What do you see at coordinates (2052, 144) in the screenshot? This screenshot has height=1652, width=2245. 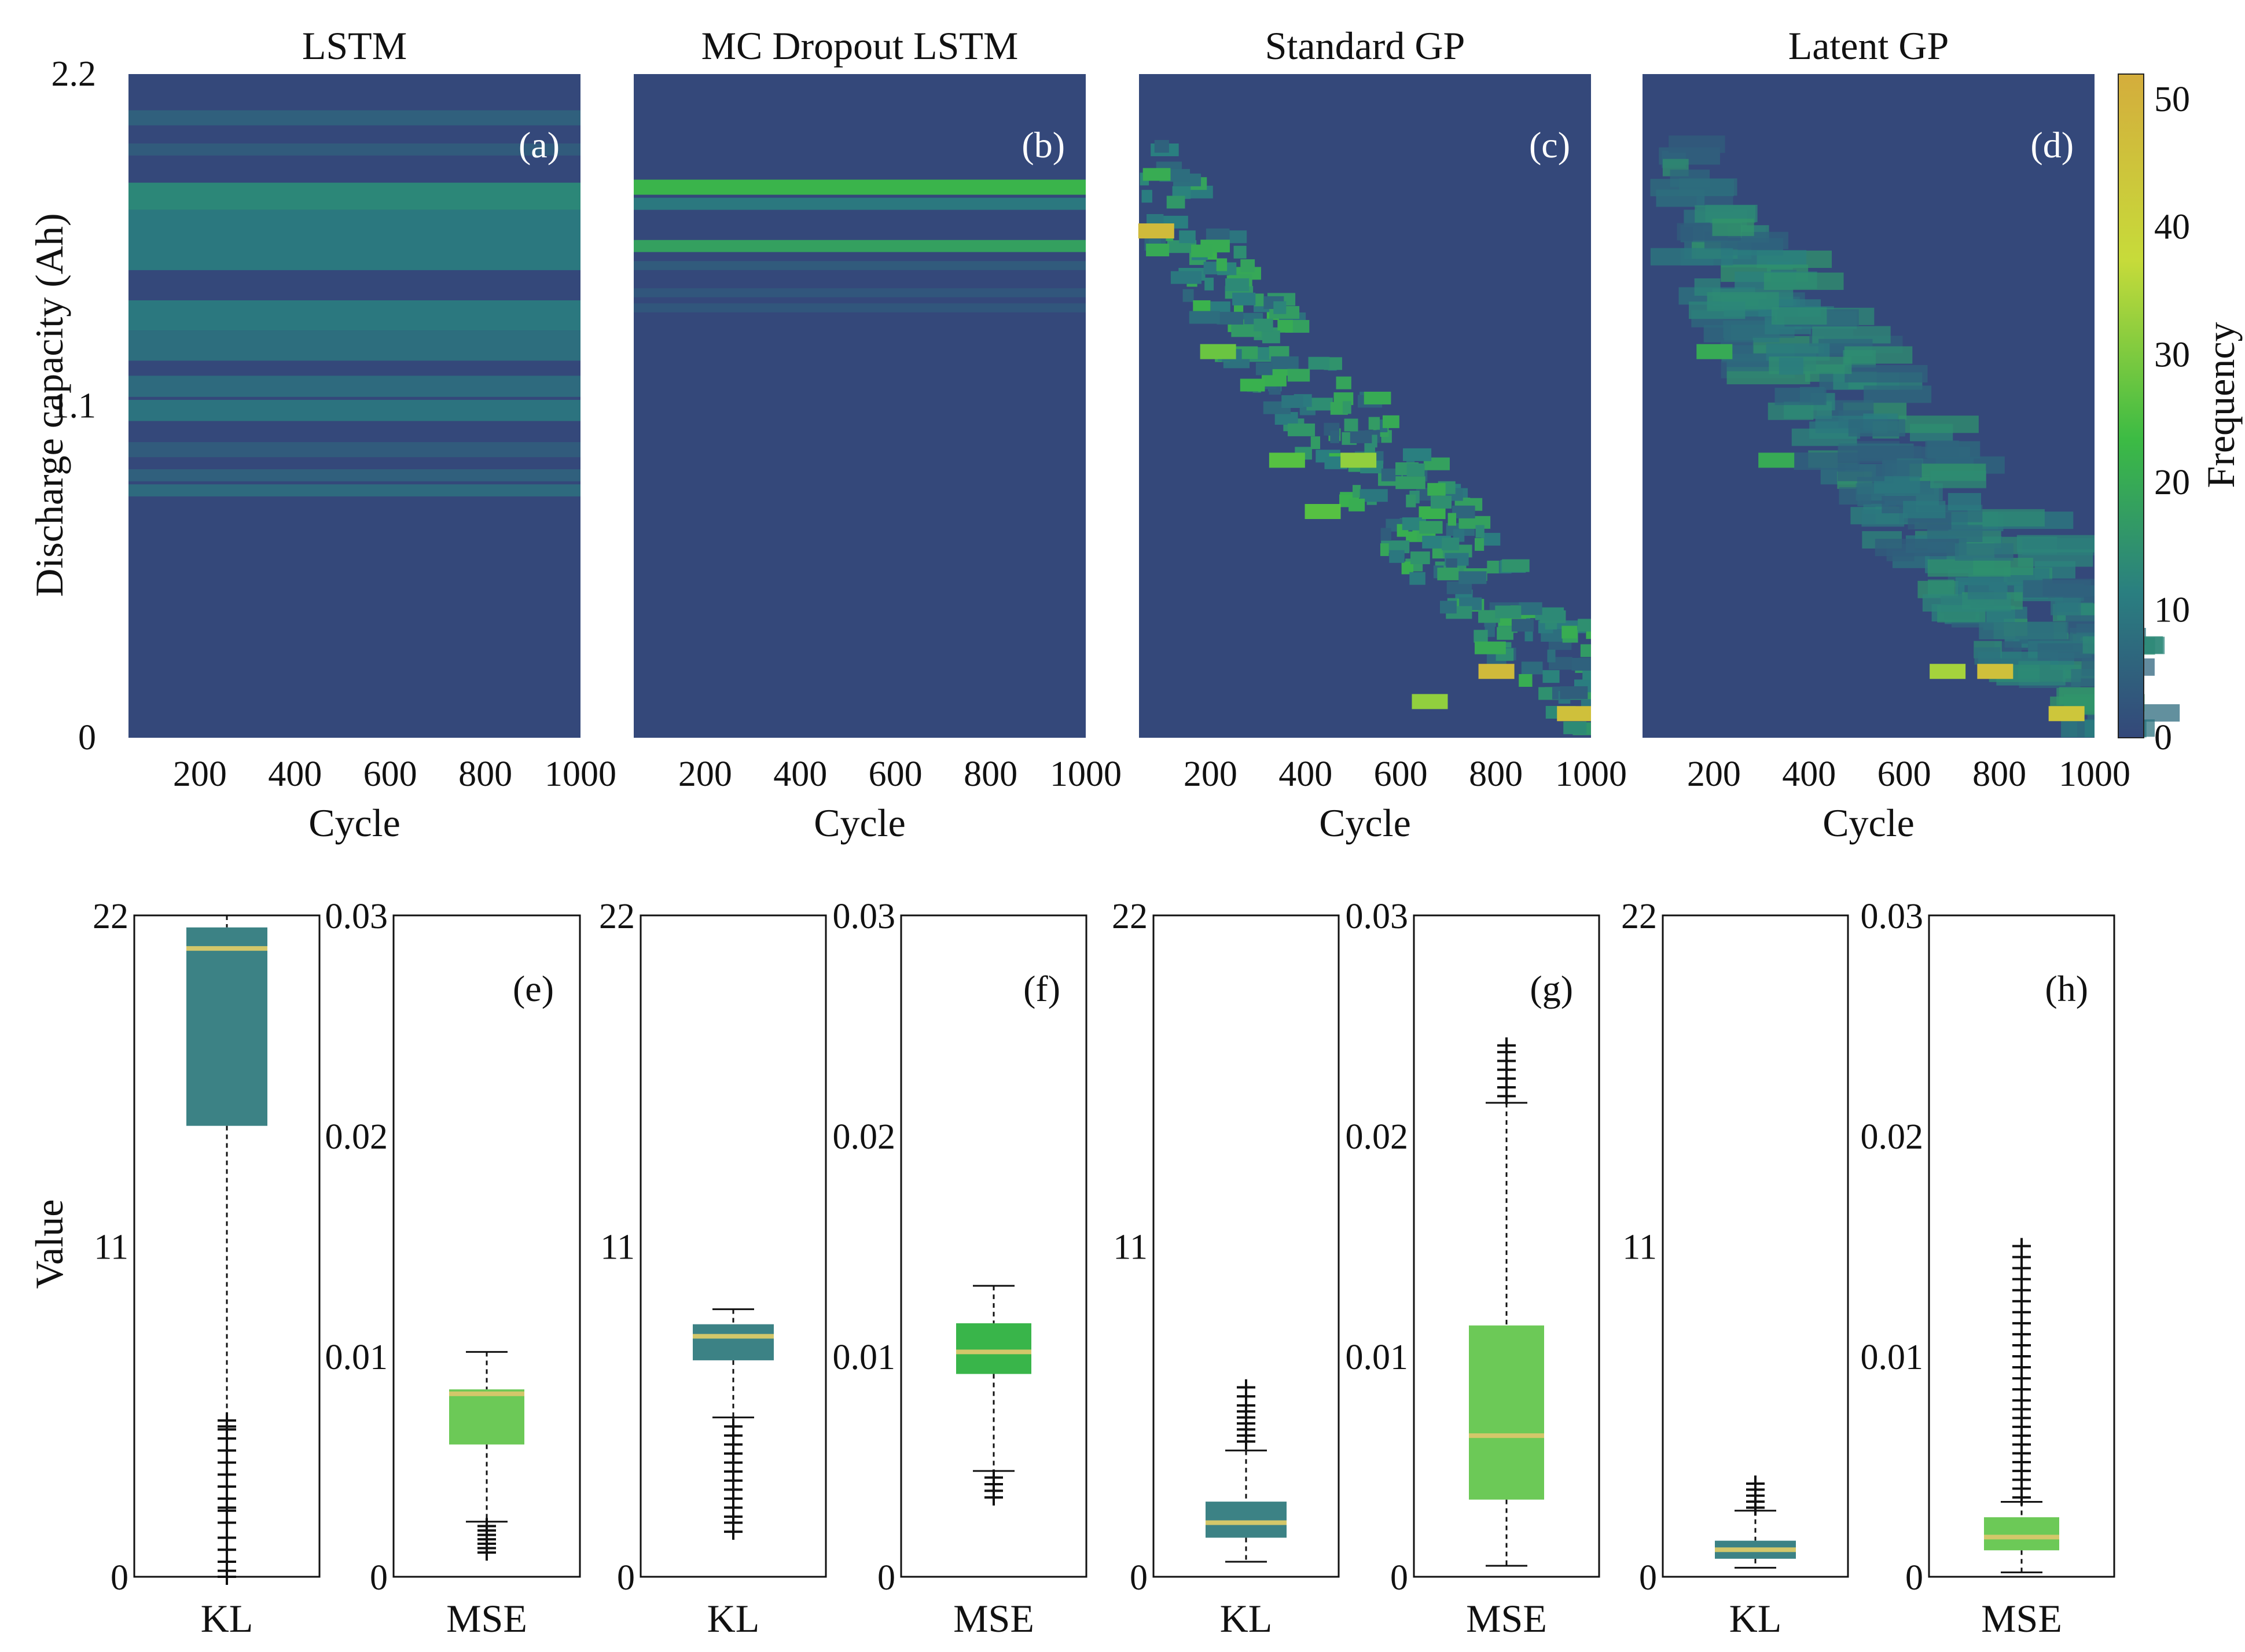 I see `panel-label: (d)` at bounding box center [2052, 144].